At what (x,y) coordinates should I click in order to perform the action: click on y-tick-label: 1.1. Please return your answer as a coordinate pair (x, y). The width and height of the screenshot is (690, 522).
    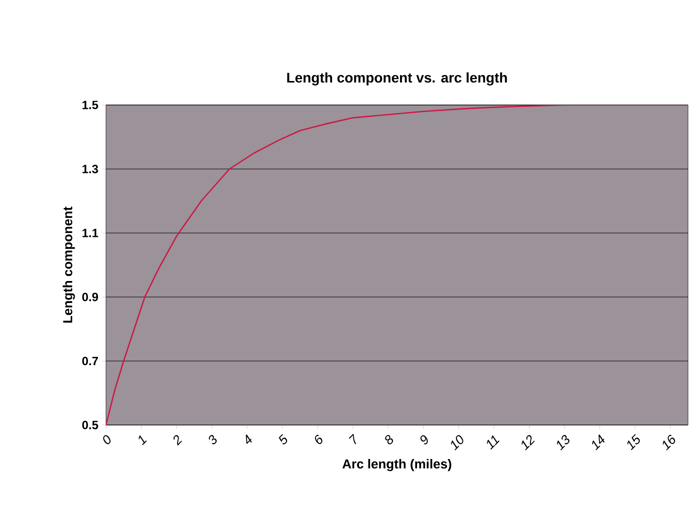
    Looking at the image, I should click on (90, 233).